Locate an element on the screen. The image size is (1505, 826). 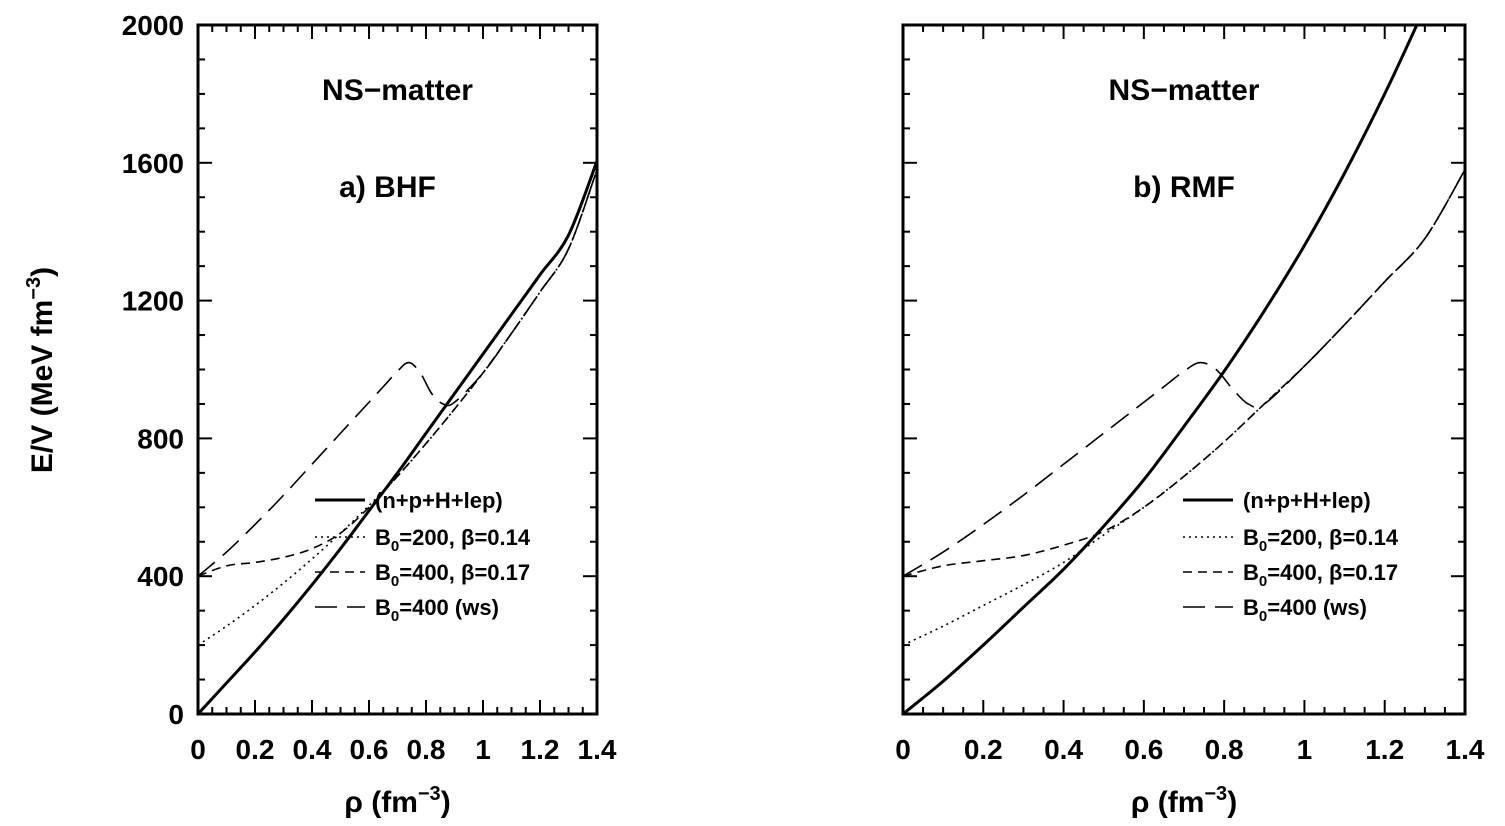
y-tick-label: 0 is located at coordinates (176, 714).